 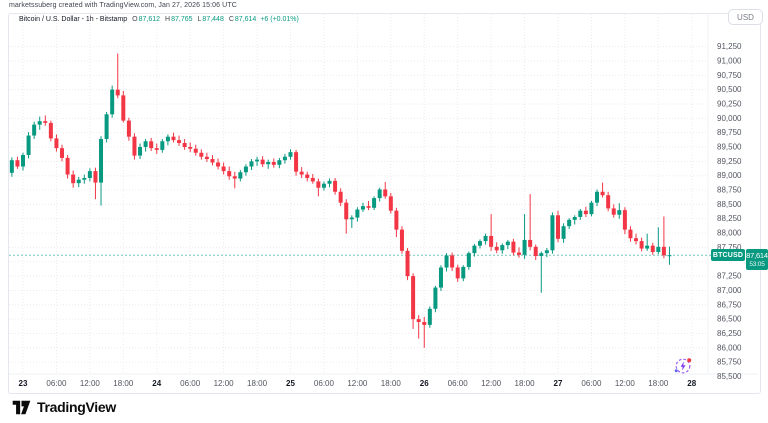 What do you see at coordinates (729, 118) in the screenshot?
I see `svg-text: 90,000` at bounding box center [729, 118].